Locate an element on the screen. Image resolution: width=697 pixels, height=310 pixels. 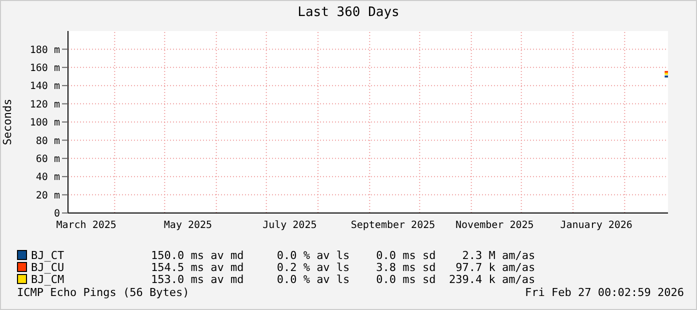
chart-title: Last 360 Days is located at coordinates (348, 13).